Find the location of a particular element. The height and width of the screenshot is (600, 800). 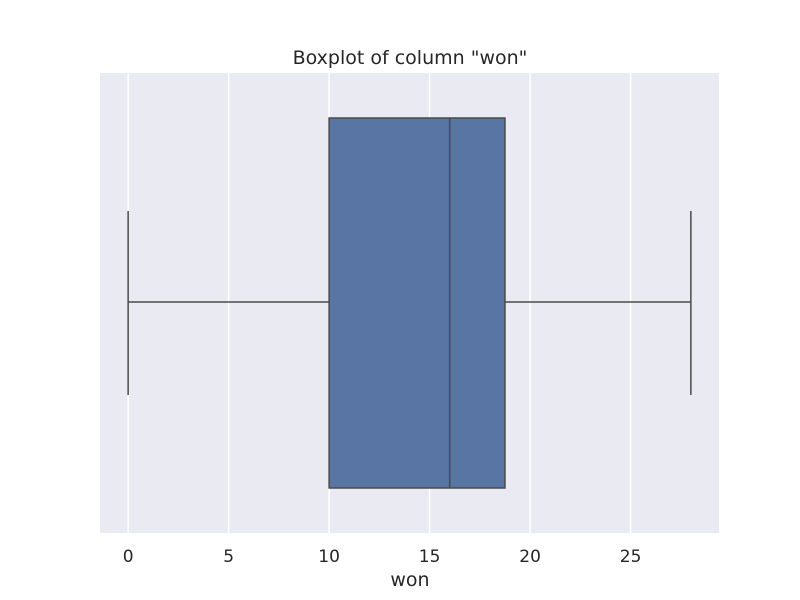

x-tick-label: 5 is located at coordinates (228, 557).